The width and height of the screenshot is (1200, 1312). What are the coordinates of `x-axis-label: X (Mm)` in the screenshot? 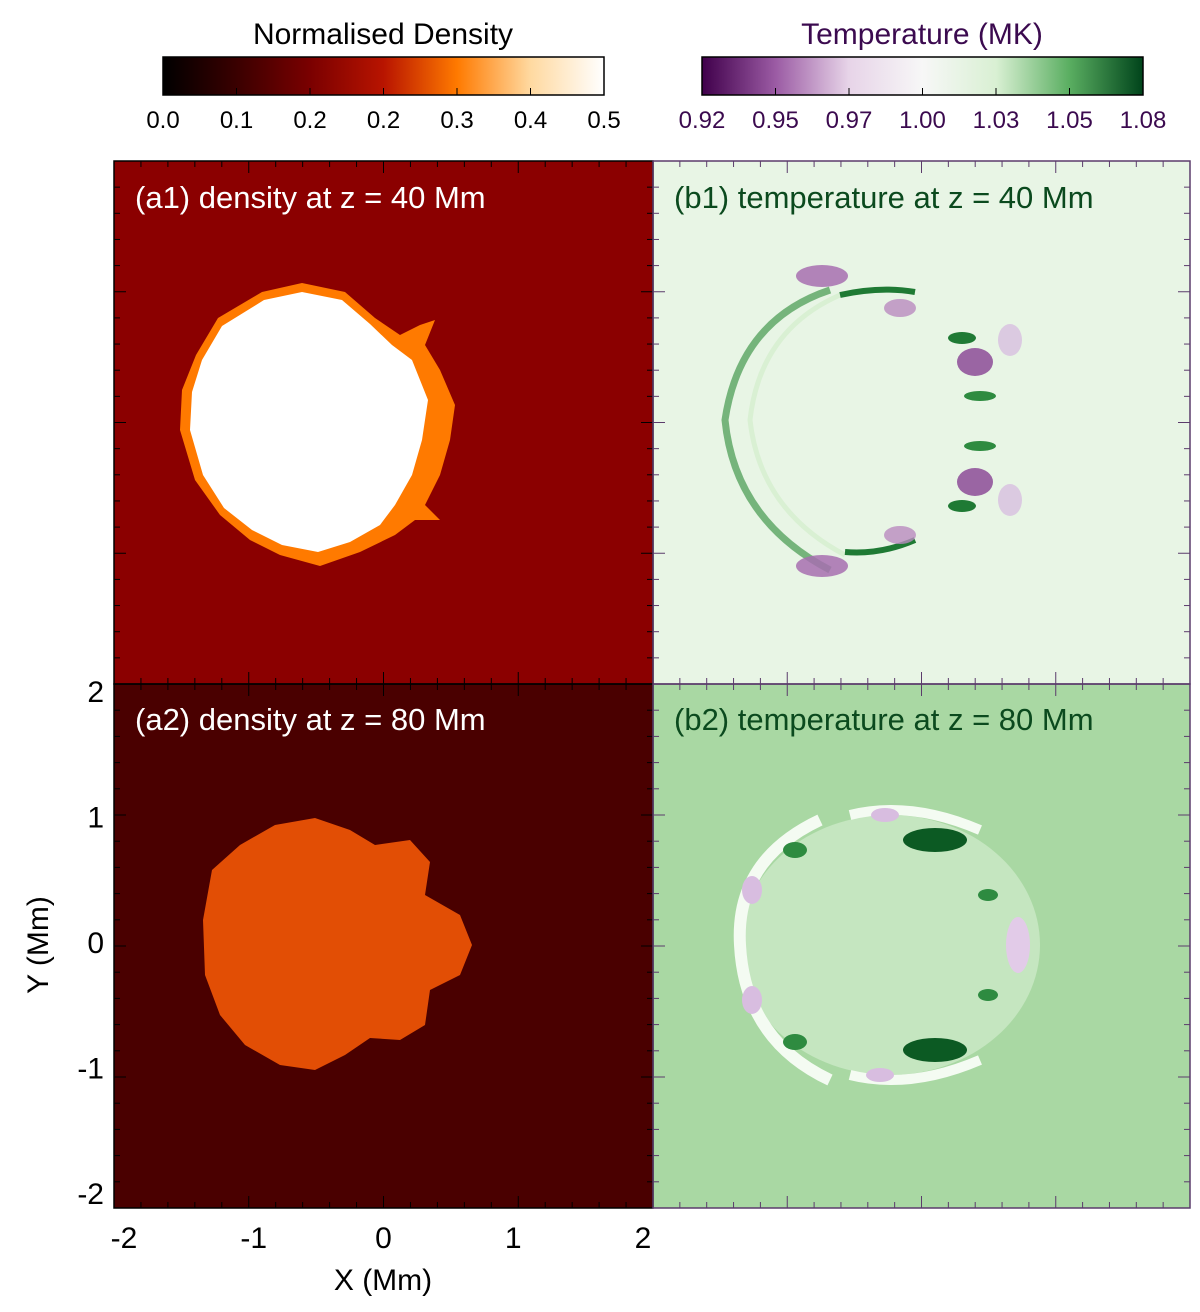 It's located at (383, 1280).